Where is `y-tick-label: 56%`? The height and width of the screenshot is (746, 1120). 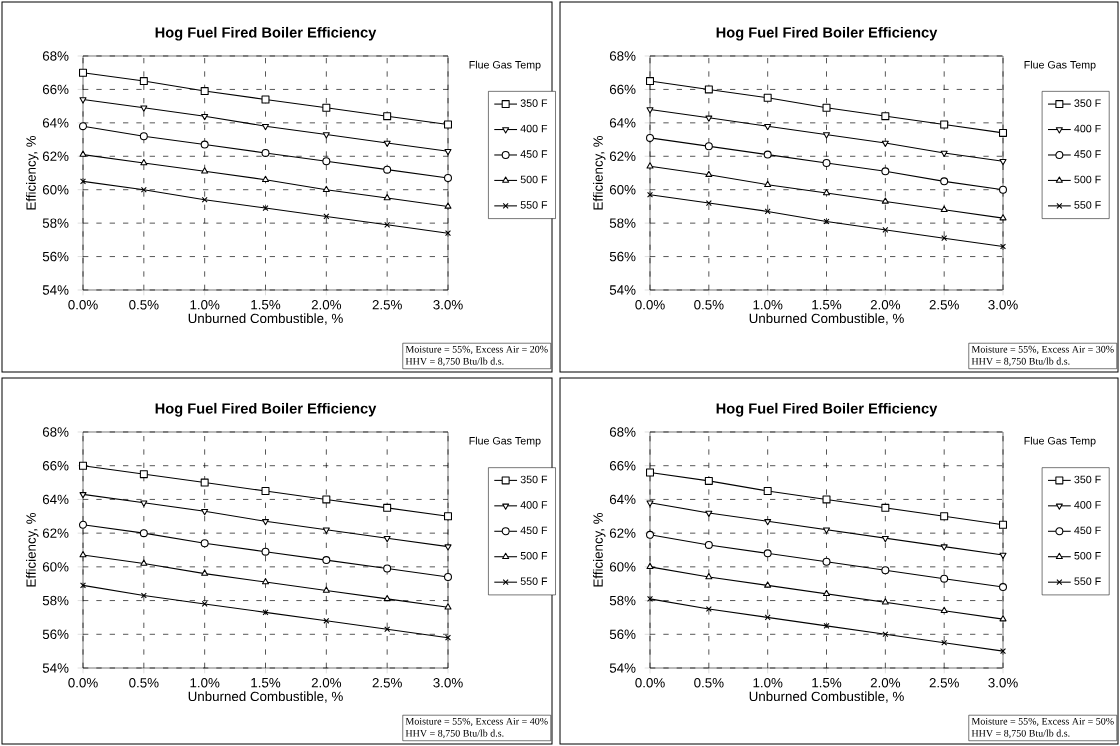
y-tick-label: 56% is located at coordinates (55, 256).